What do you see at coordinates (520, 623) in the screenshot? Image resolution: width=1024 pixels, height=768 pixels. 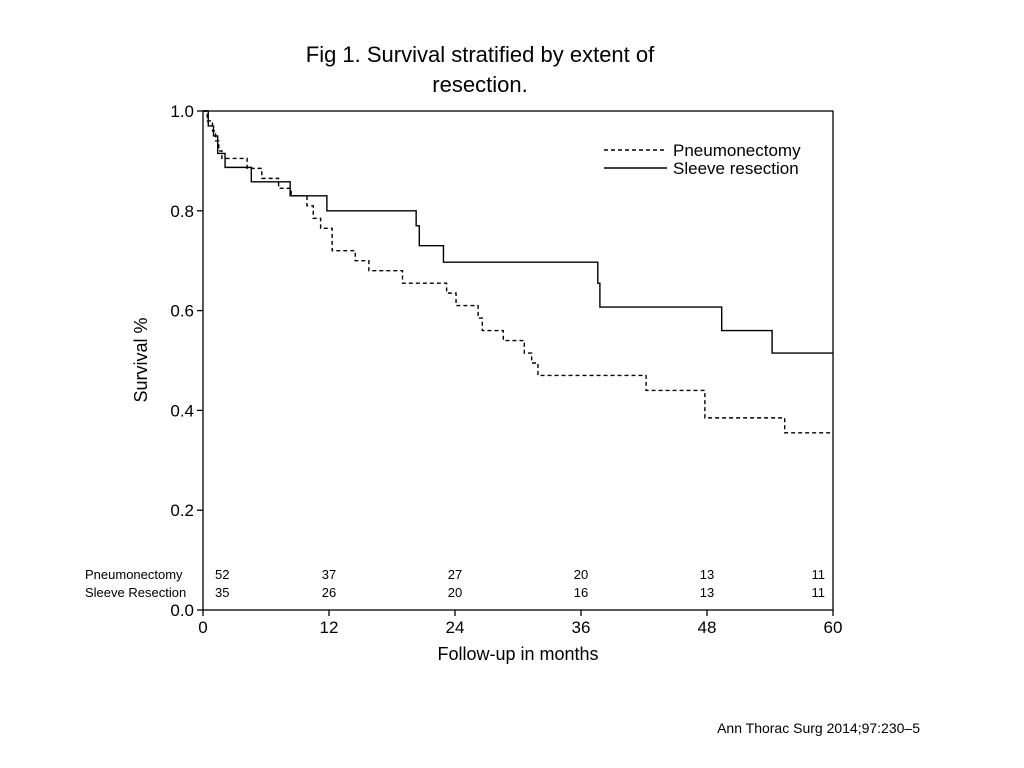 I see `x-axis: 0 12 24 36 48 60` at bounding box center [520, 623].